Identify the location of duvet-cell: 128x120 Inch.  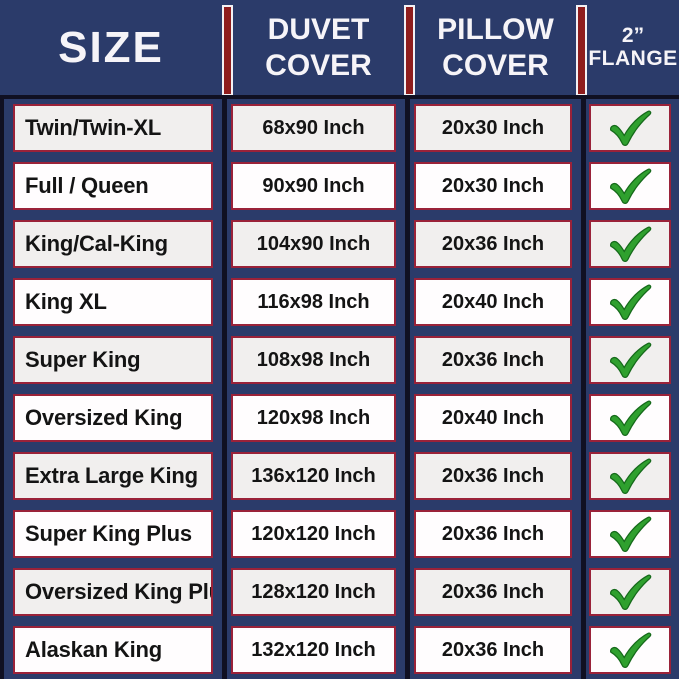
(313, 592).